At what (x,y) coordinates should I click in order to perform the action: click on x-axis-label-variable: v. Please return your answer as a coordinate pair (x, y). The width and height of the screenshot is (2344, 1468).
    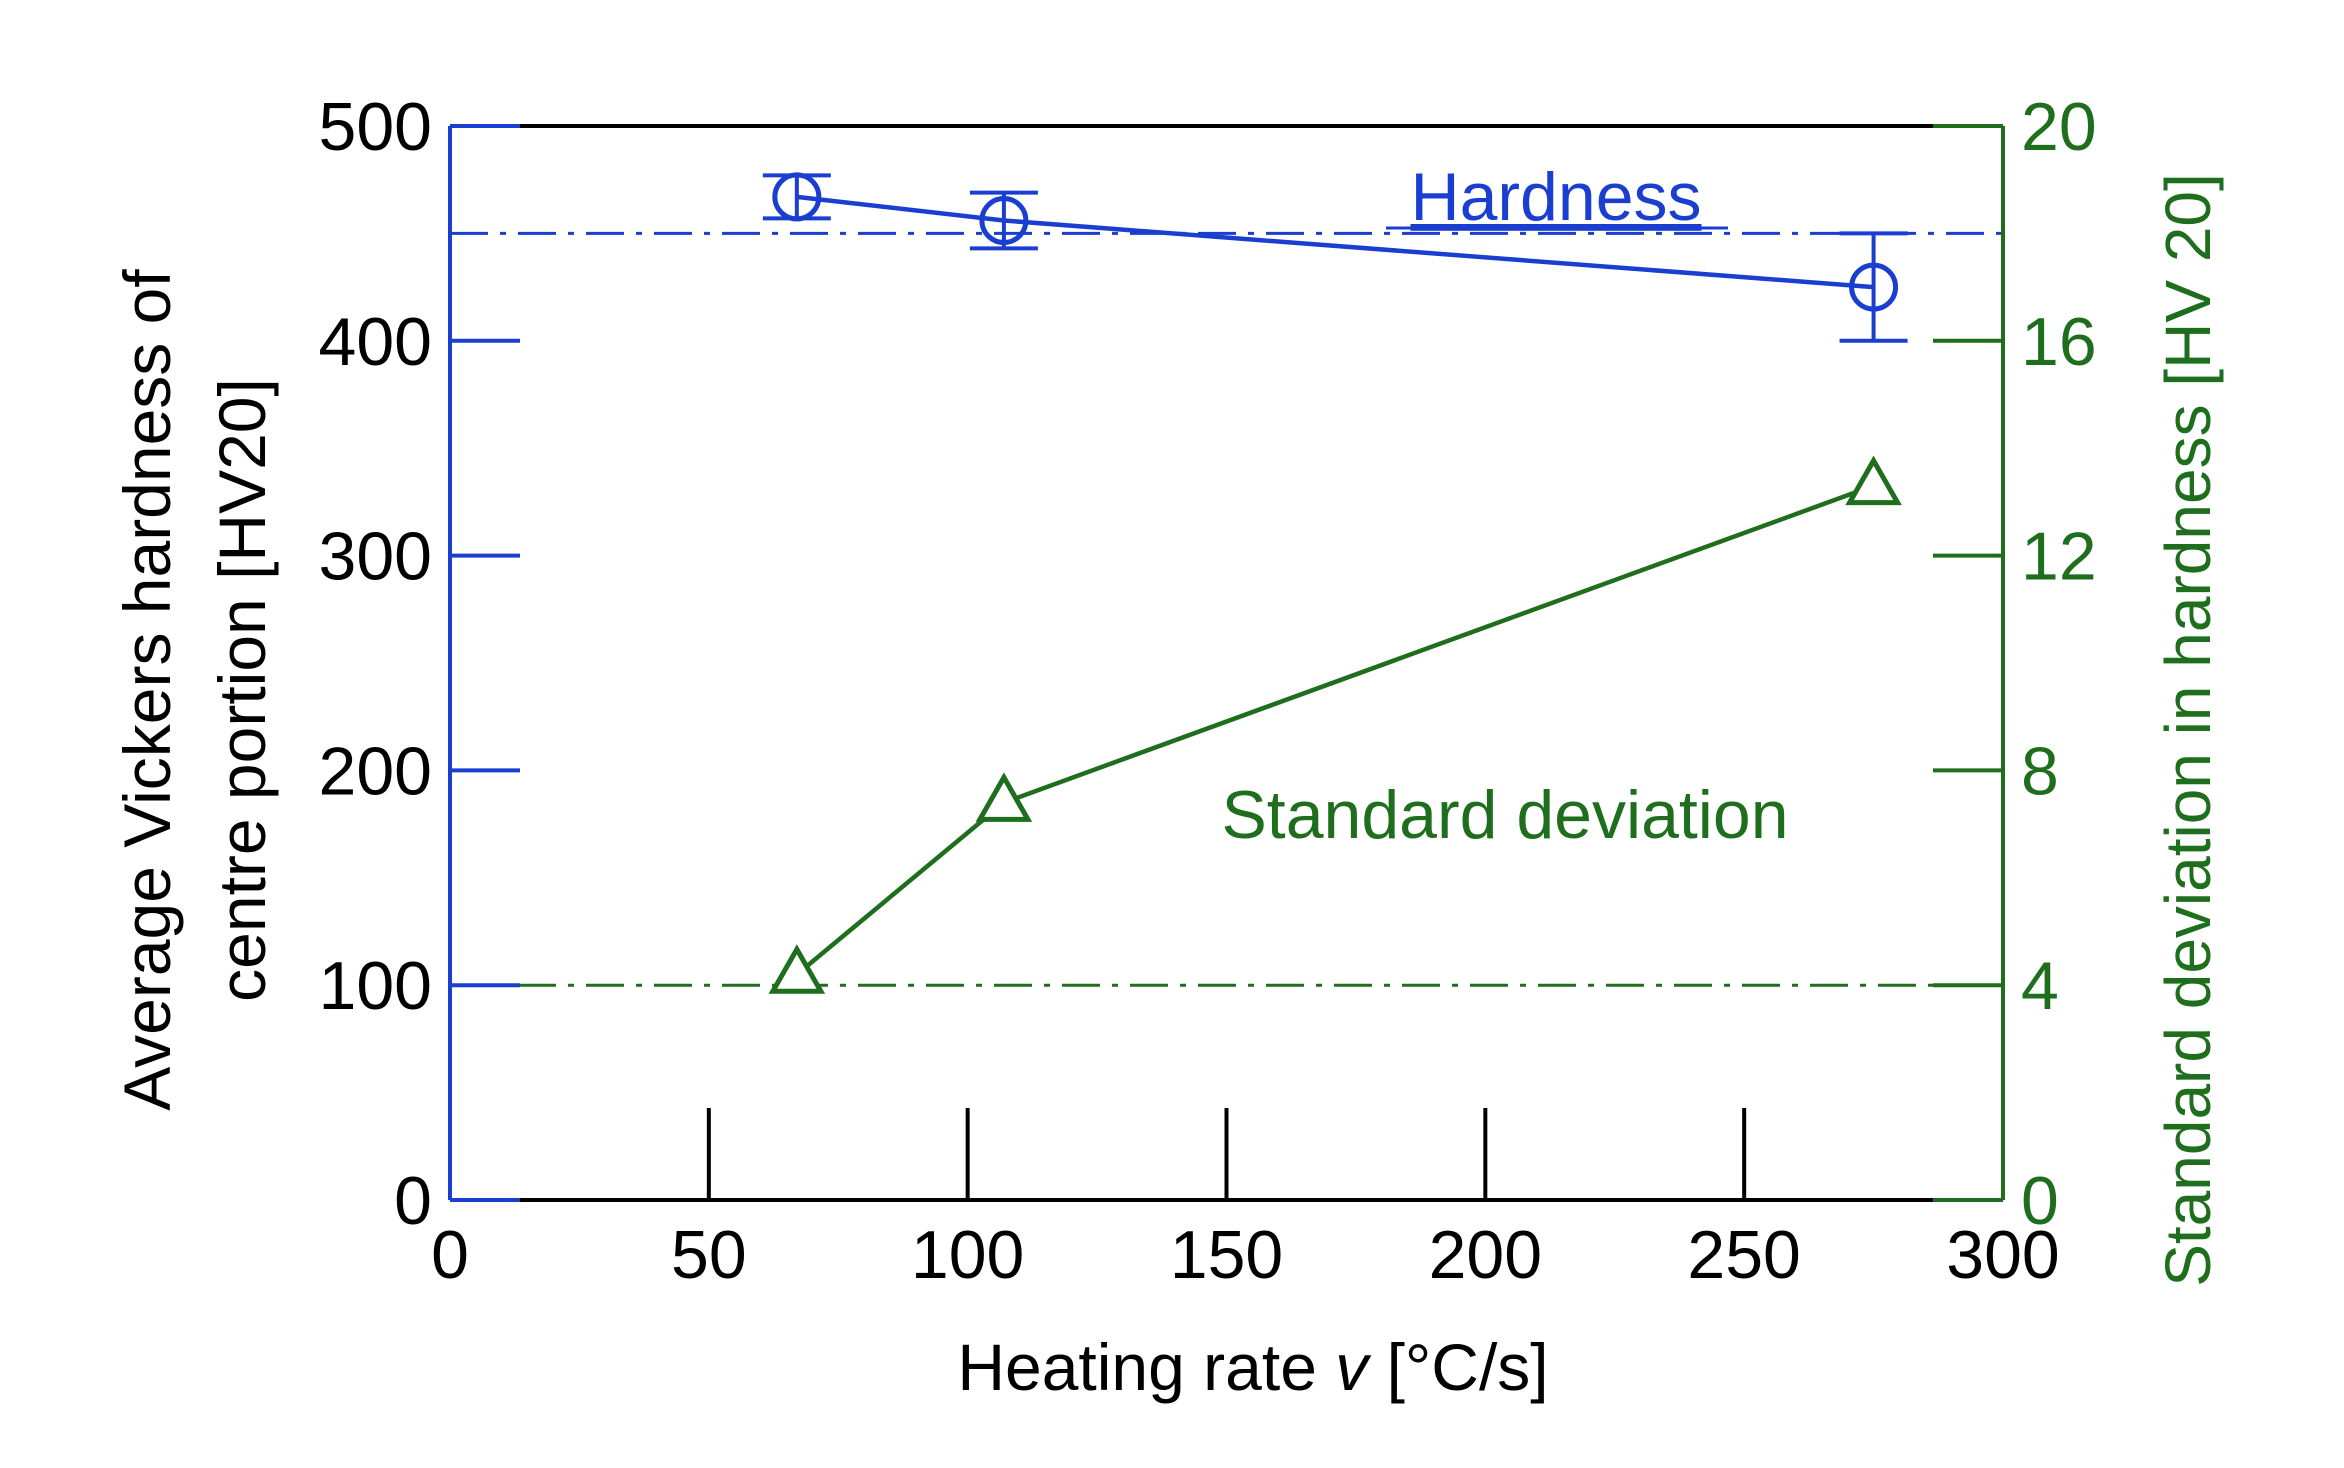
    Looking at the image, I should click on (1353, 1367).